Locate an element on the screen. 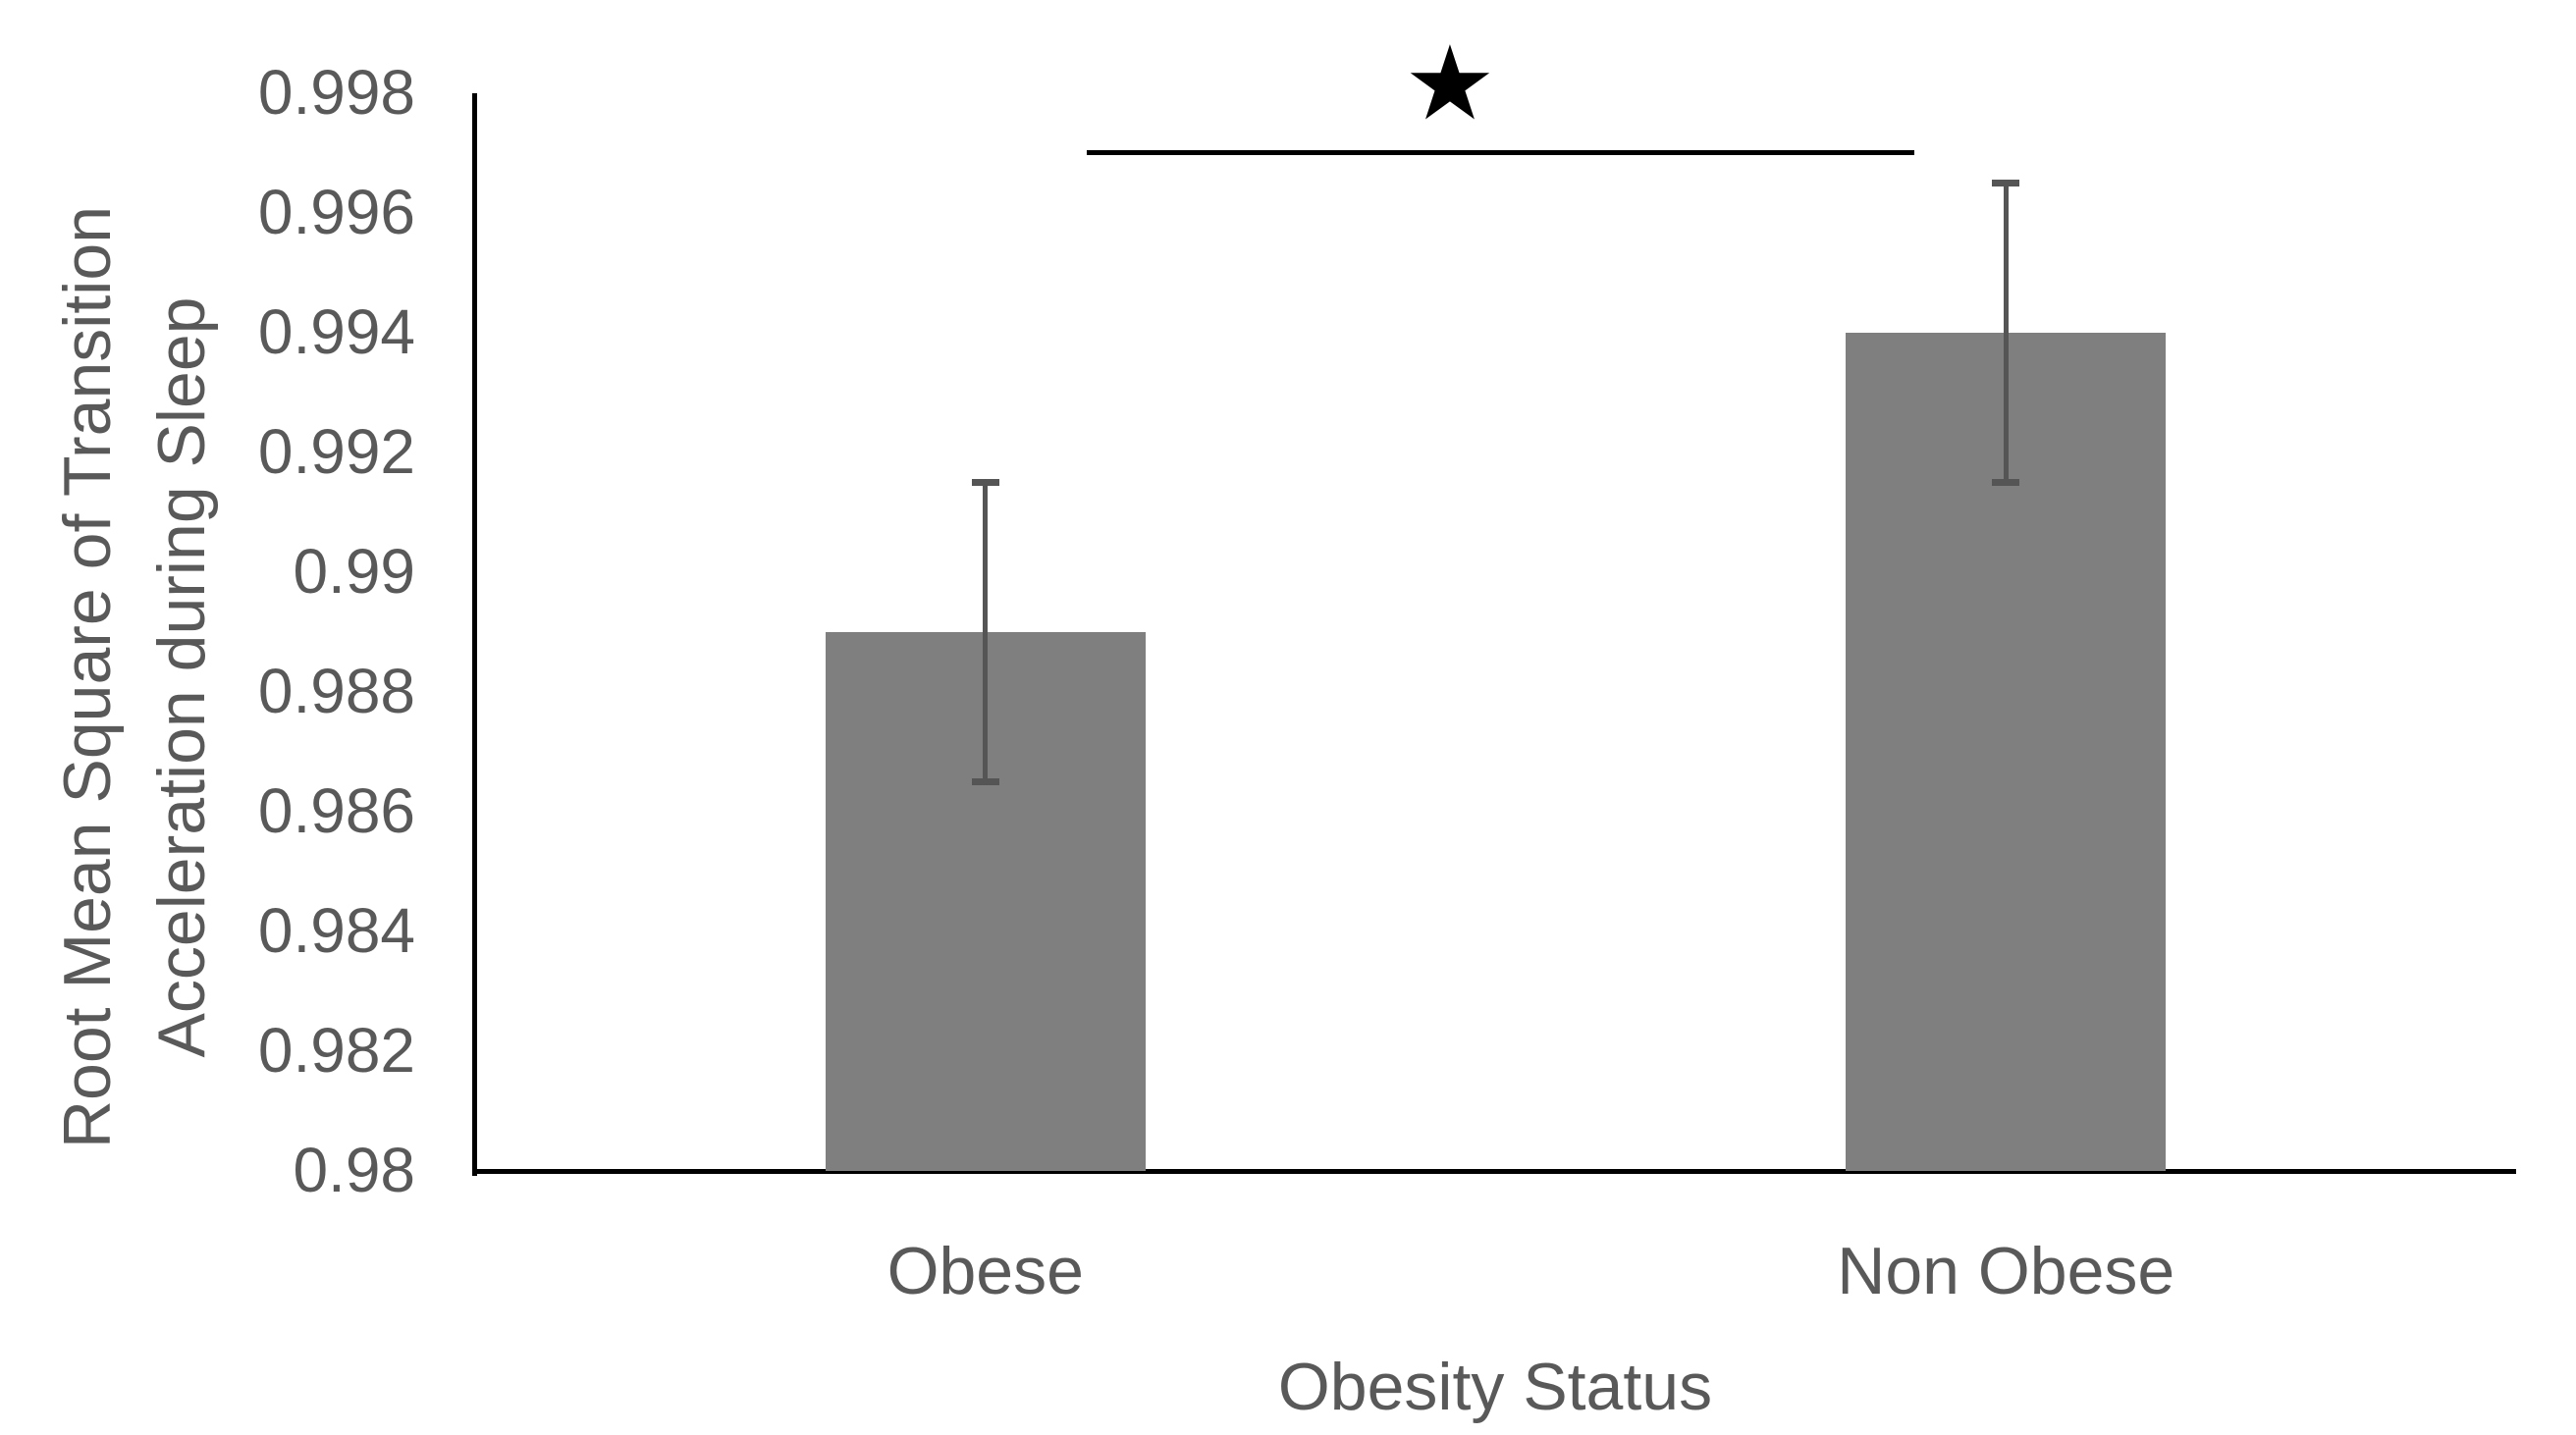  error-bar-cap-top-non-obese is located at coordinates (2006, 183).